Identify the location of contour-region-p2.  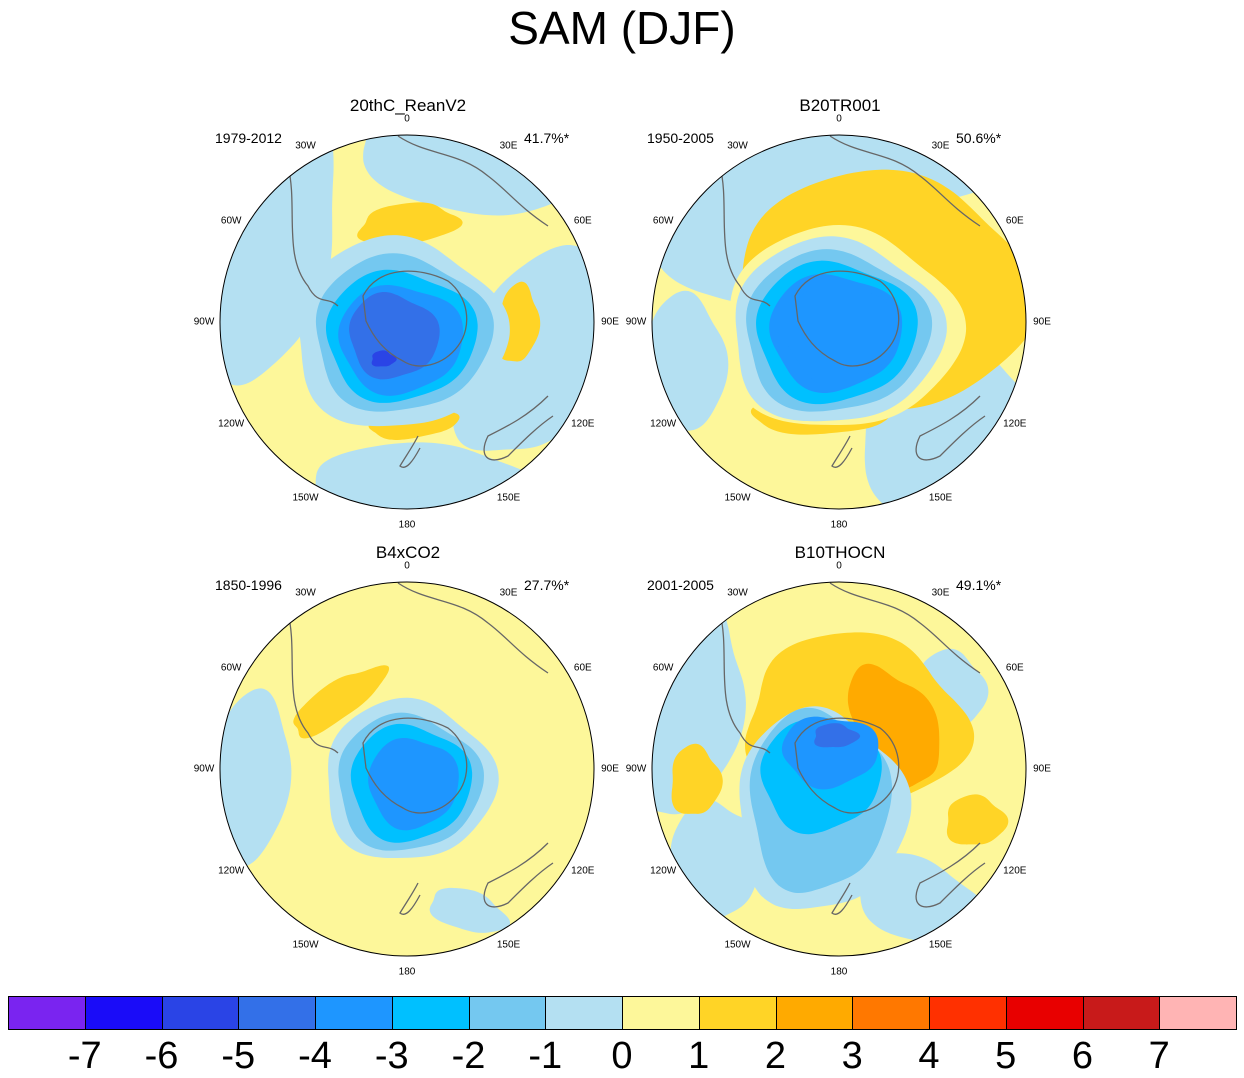
(893, 726).